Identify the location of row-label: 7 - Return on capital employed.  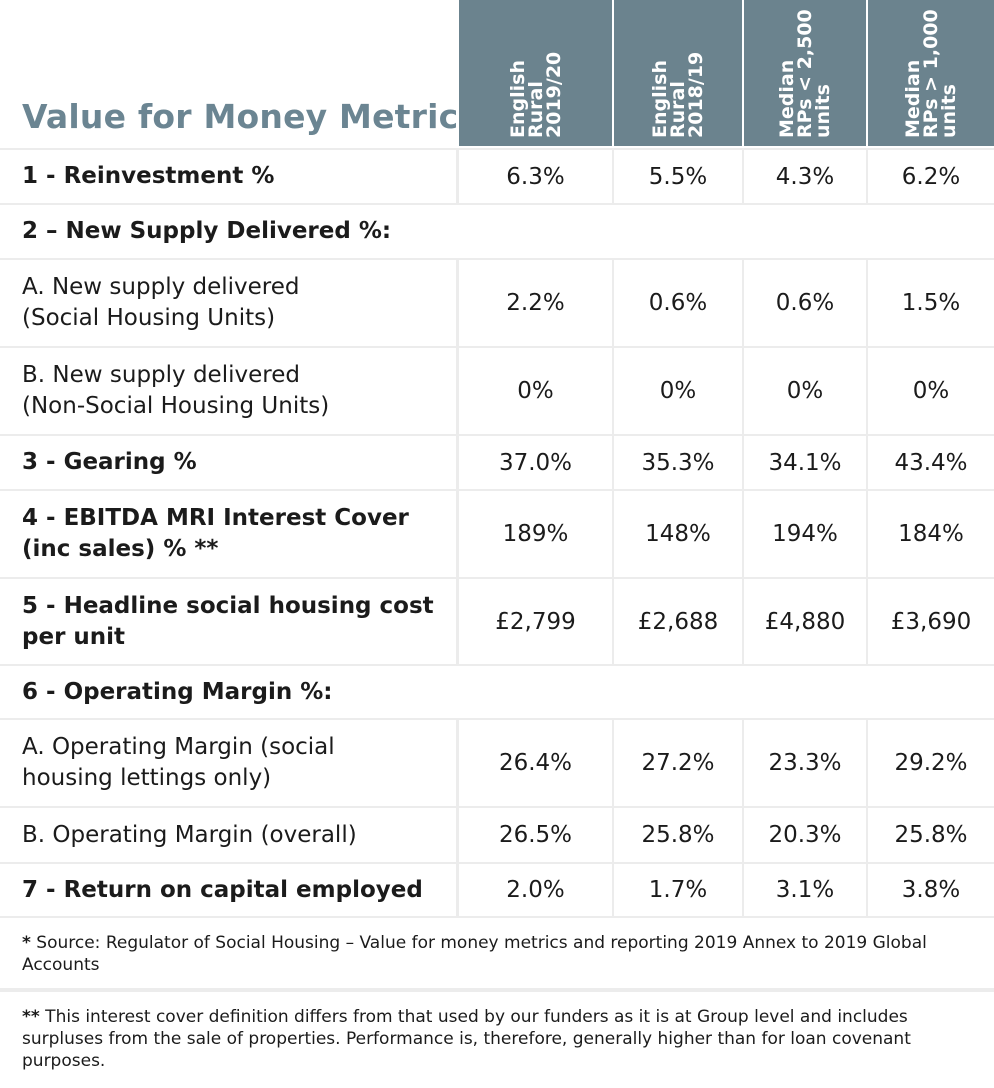
(228, 890).